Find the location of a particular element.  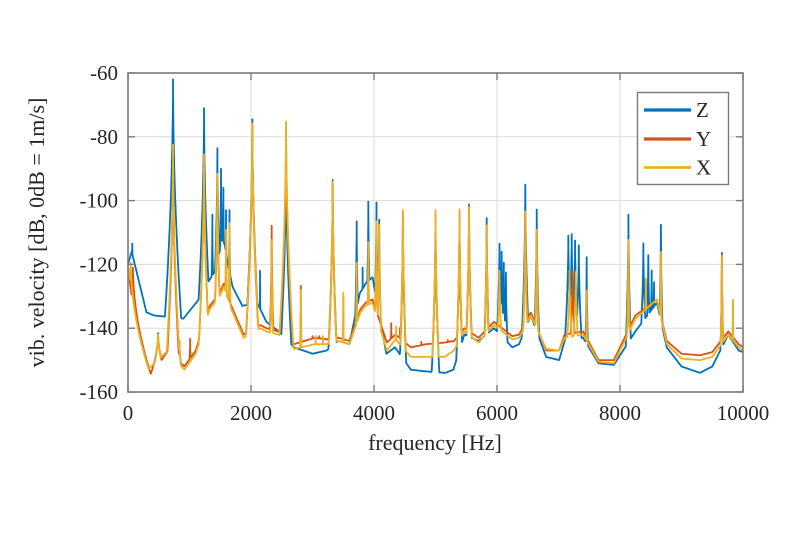

y-tick-labels: -60 -80 -100 -120 -140 -160 is located at coordinates (99, 232).